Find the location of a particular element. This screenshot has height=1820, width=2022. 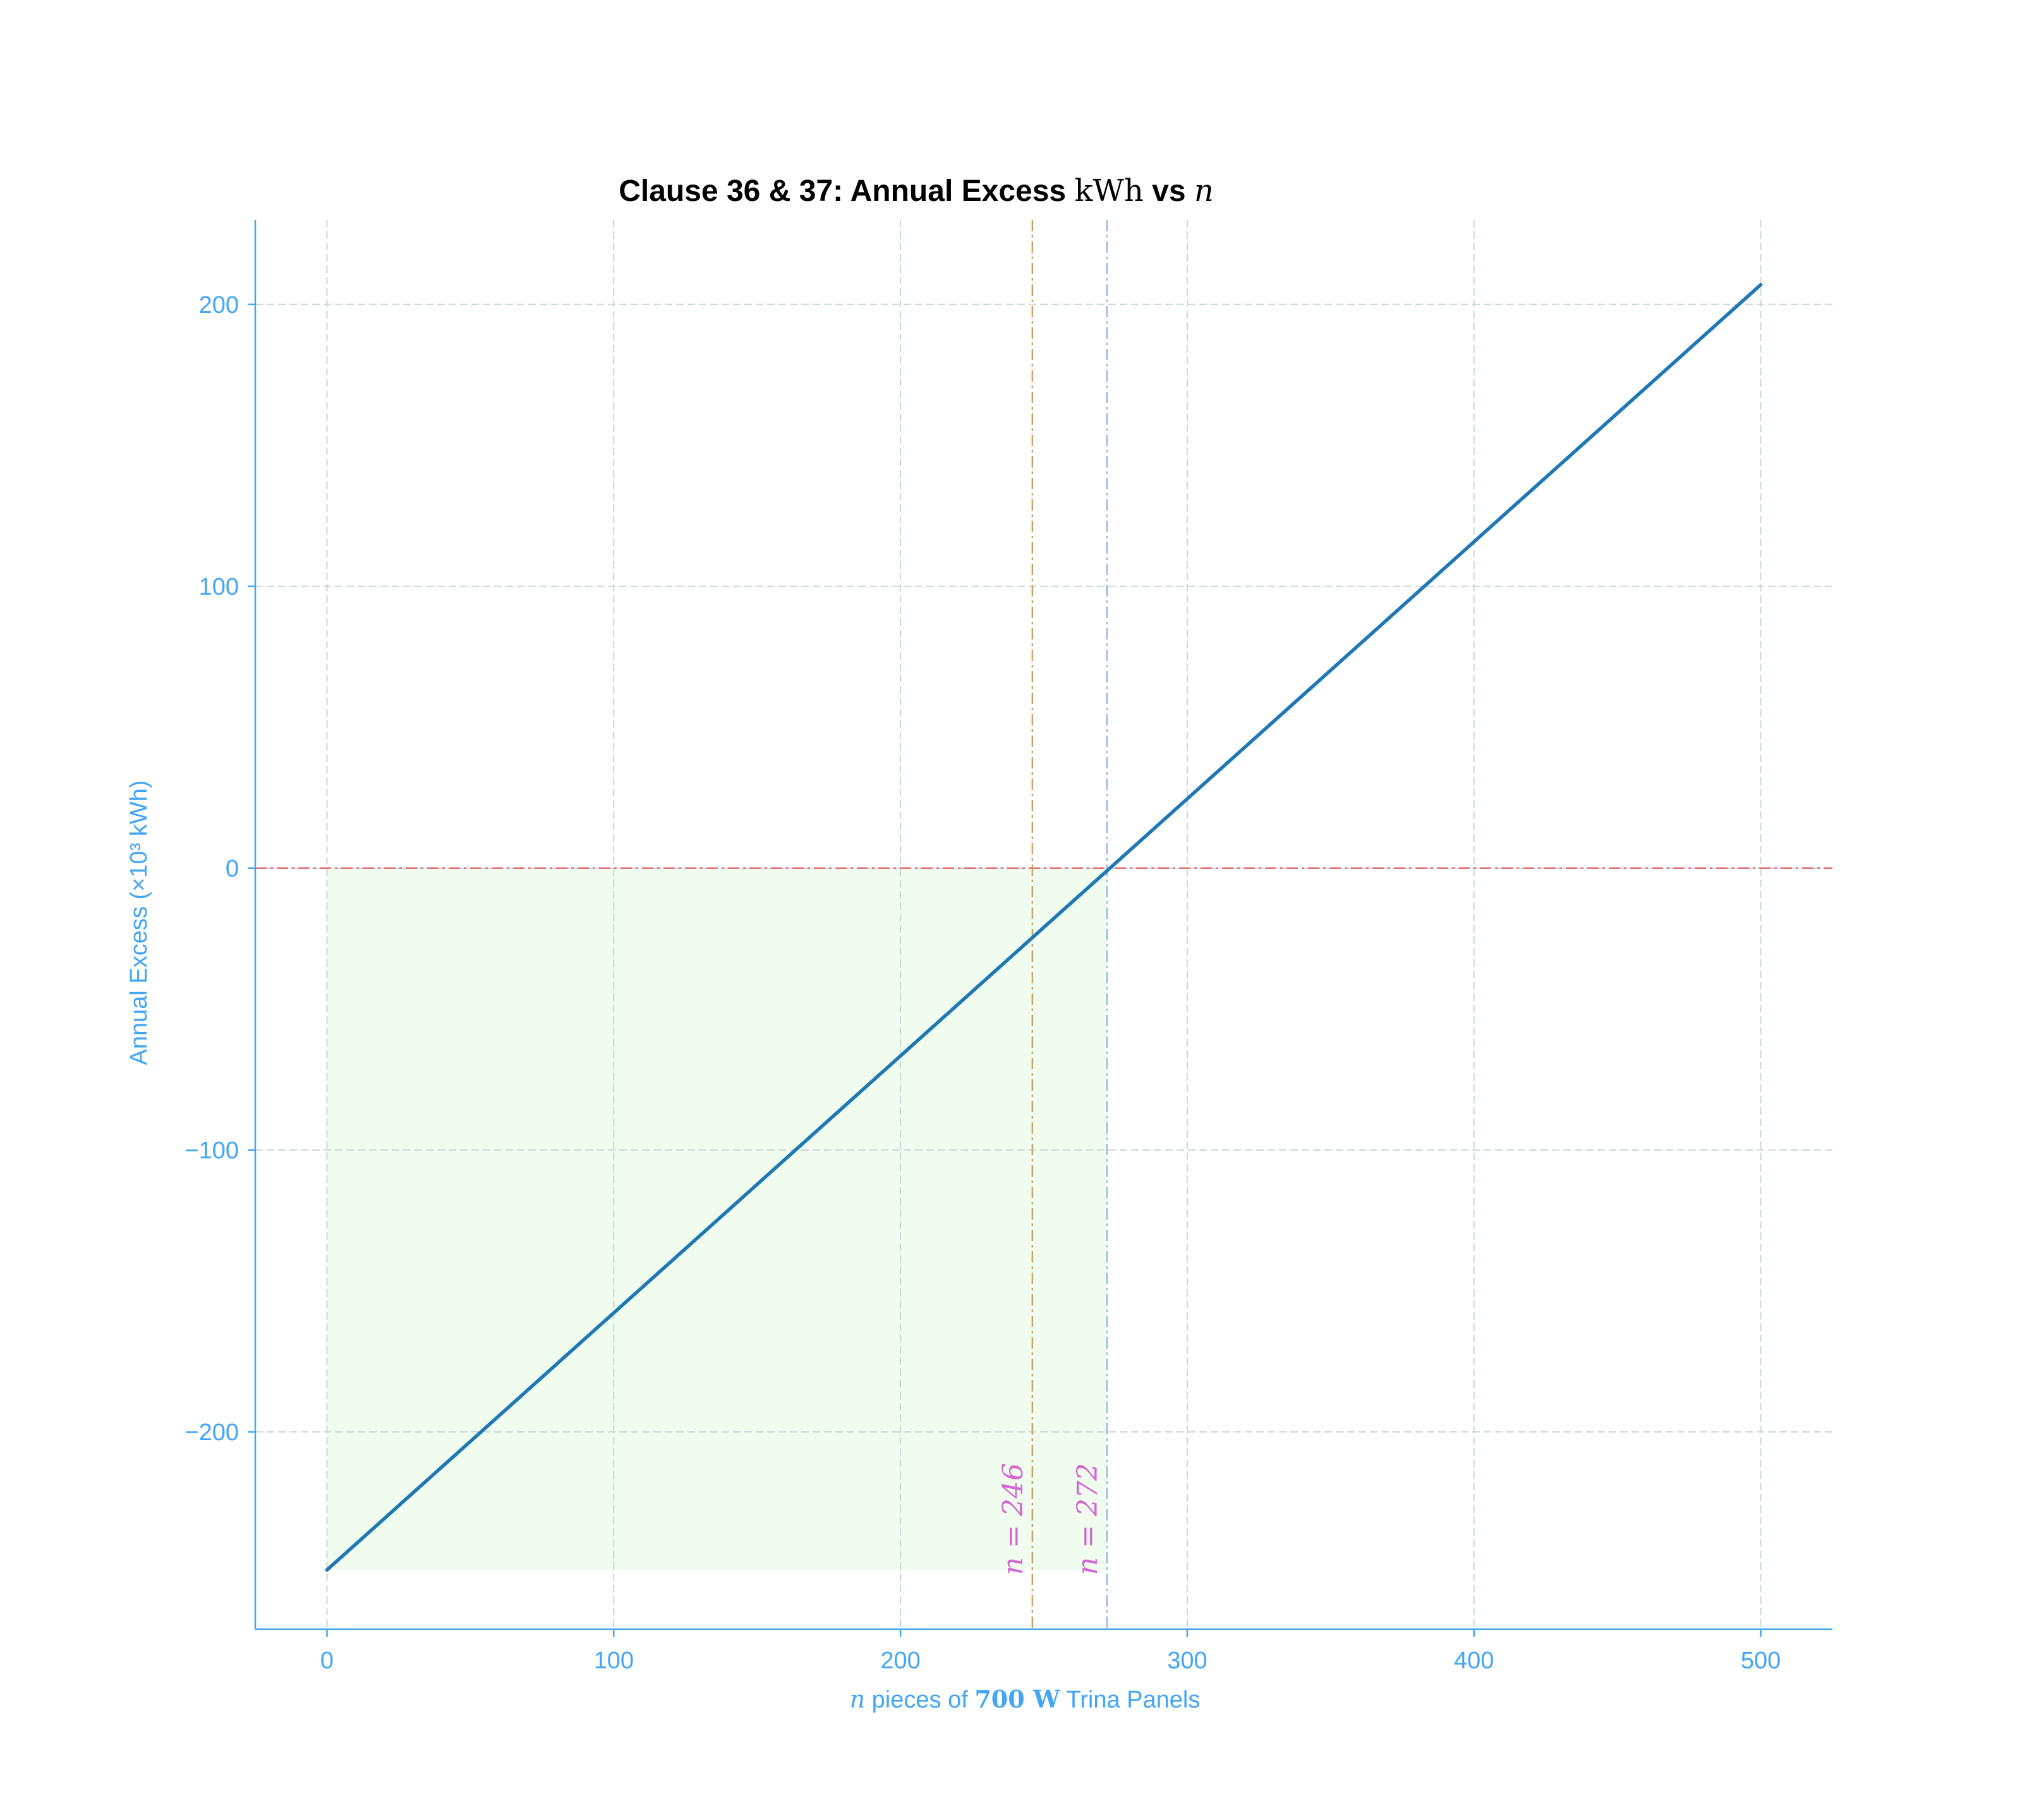

y-tick-label: 0 is located at coordinates (232, 869).